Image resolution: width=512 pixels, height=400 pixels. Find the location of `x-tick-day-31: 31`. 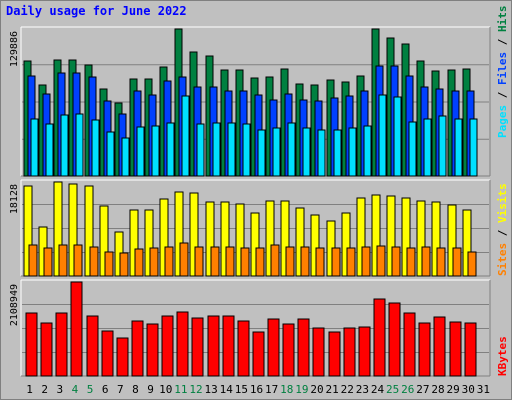

x-tick-day-31: 31 is located at coordinates (483, 389).